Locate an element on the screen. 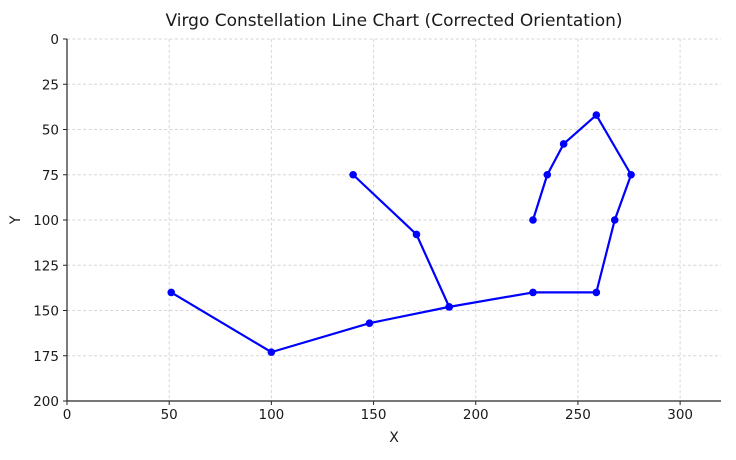  x-tick-label: 300 is located at coordinates (680, 415).